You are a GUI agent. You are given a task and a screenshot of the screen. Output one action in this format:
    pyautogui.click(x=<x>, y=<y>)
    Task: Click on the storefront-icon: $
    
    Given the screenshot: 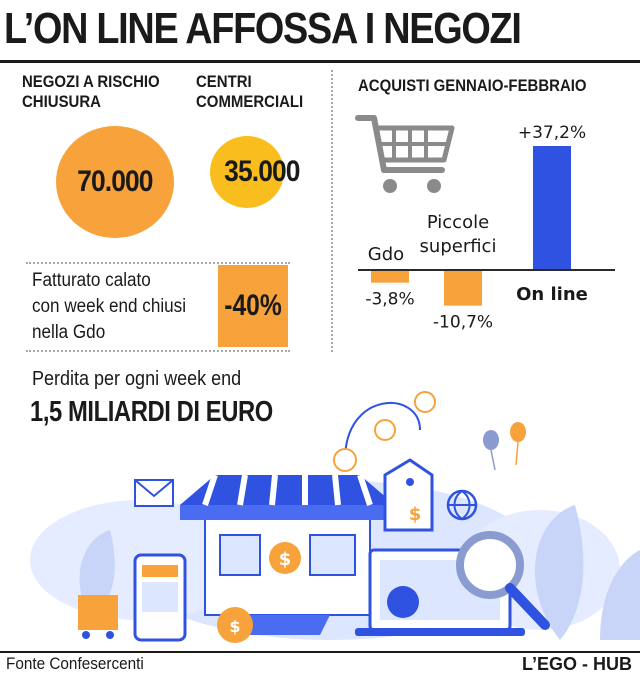 What is the action you would take?
    pyautogui.click(x=287, y=545)
    